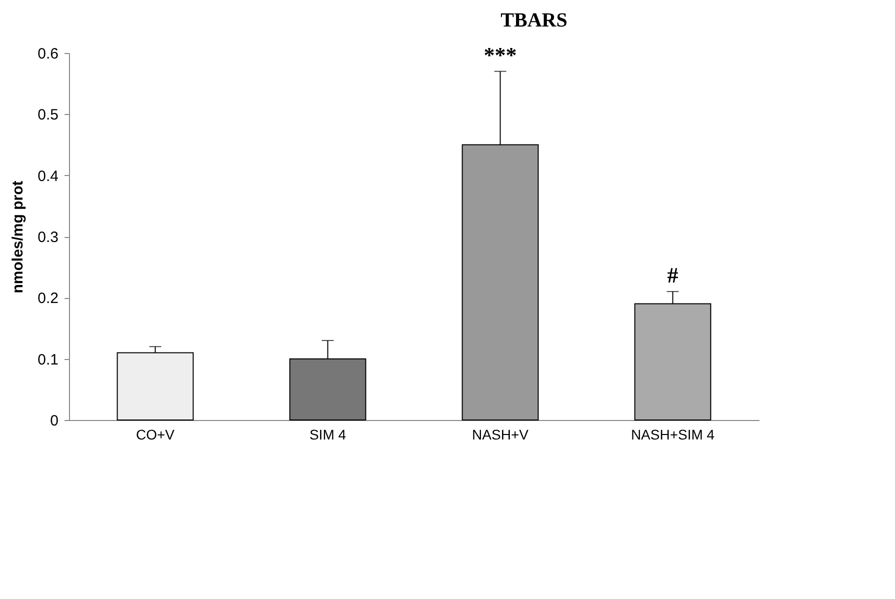  I want to click on y-axis-title: nmoles/mg prot, so click(18, 237).